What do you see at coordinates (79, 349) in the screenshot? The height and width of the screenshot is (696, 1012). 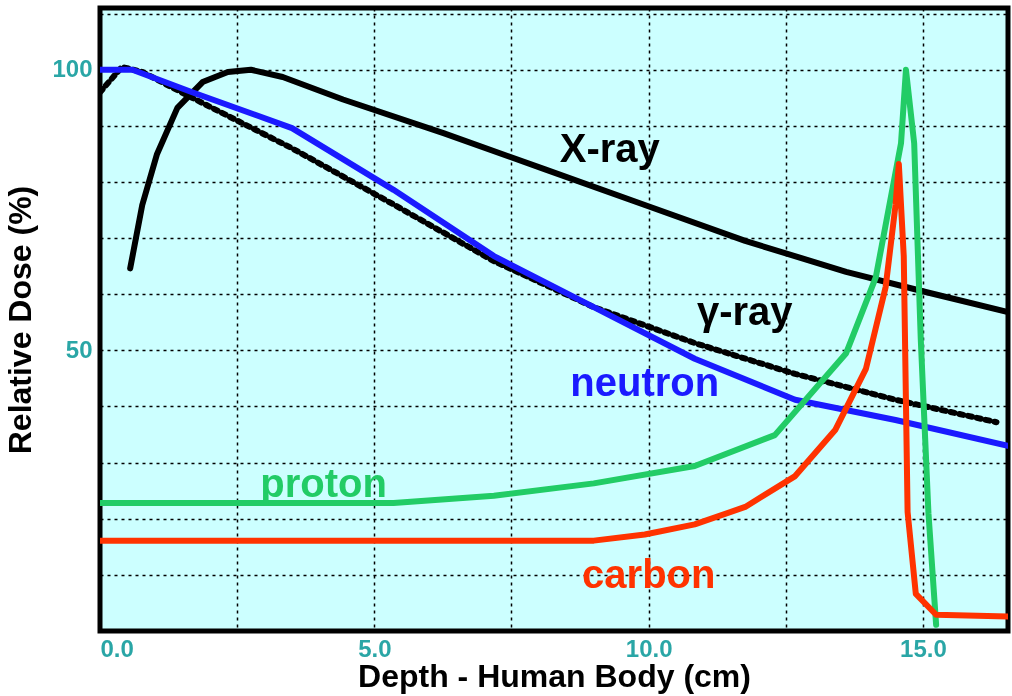 I see `y-tick-label: 50` at bounding box center [79, 349].